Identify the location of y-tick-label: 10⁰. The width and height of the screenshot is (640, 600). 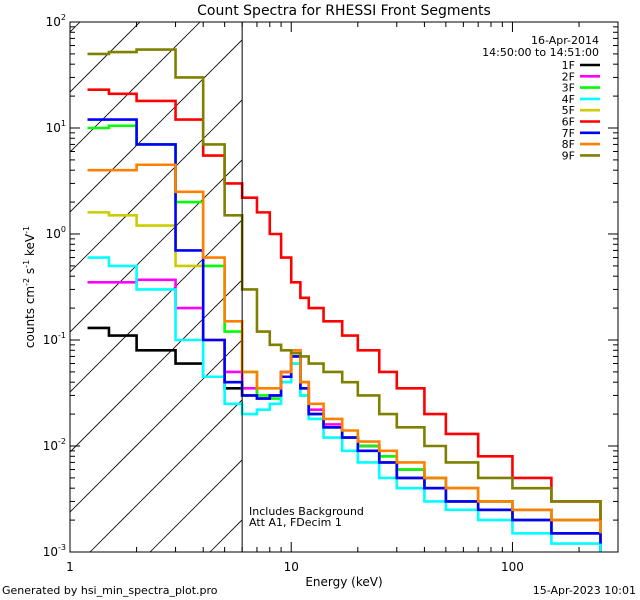
(56, 233).